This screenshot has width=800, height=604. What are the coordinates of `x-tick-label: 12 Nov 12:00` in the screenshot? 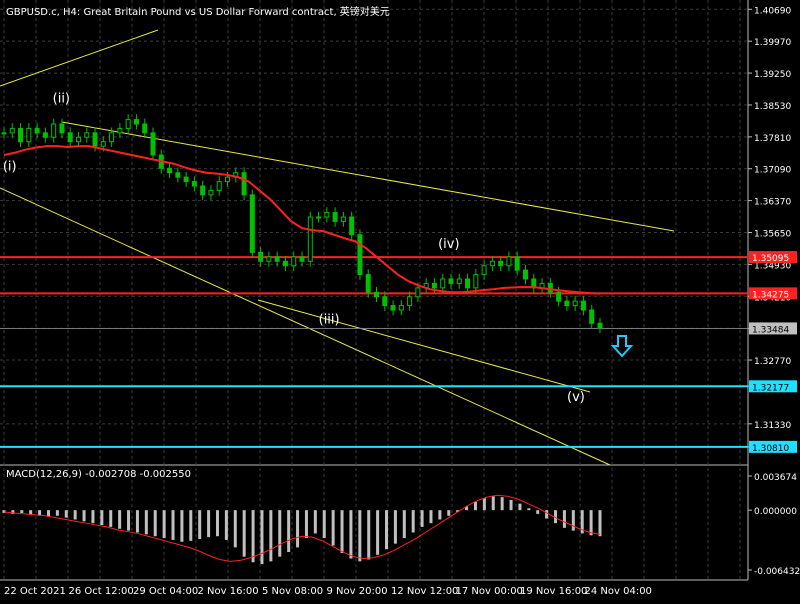 It's located at (424, 591).